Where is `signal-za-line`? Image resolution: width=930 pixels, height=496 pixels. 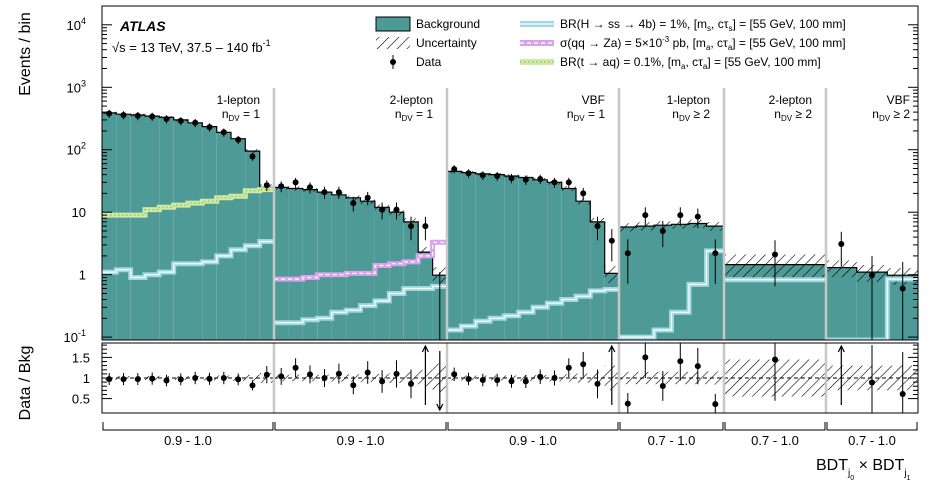
signal-za-line is located at coordinates (360, 260).